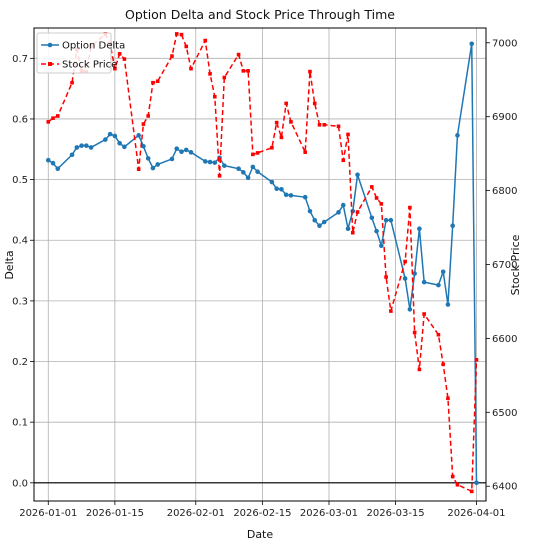 The width and height of the screenshot is (549, 549). I want to click on x-tick-label: 2026-03-15, so click(396, 513).